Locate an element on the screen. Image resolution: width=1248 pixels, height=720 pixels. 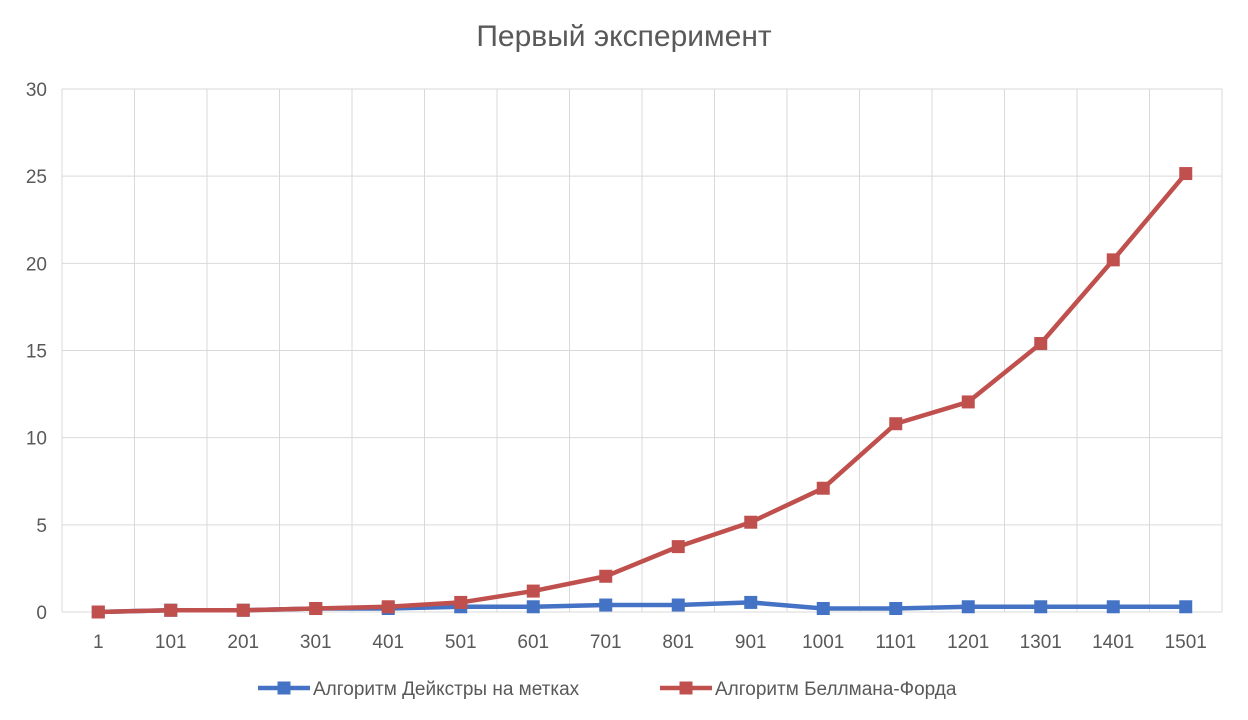
x-tick-label: 1401 is located at coordinates (1113, 642).